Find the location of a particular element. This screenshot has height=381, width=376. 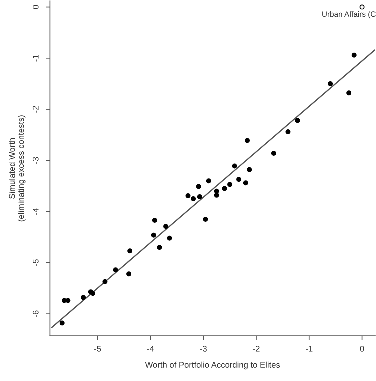

x-tick-label: -3 is located at coordinates (203, 349).